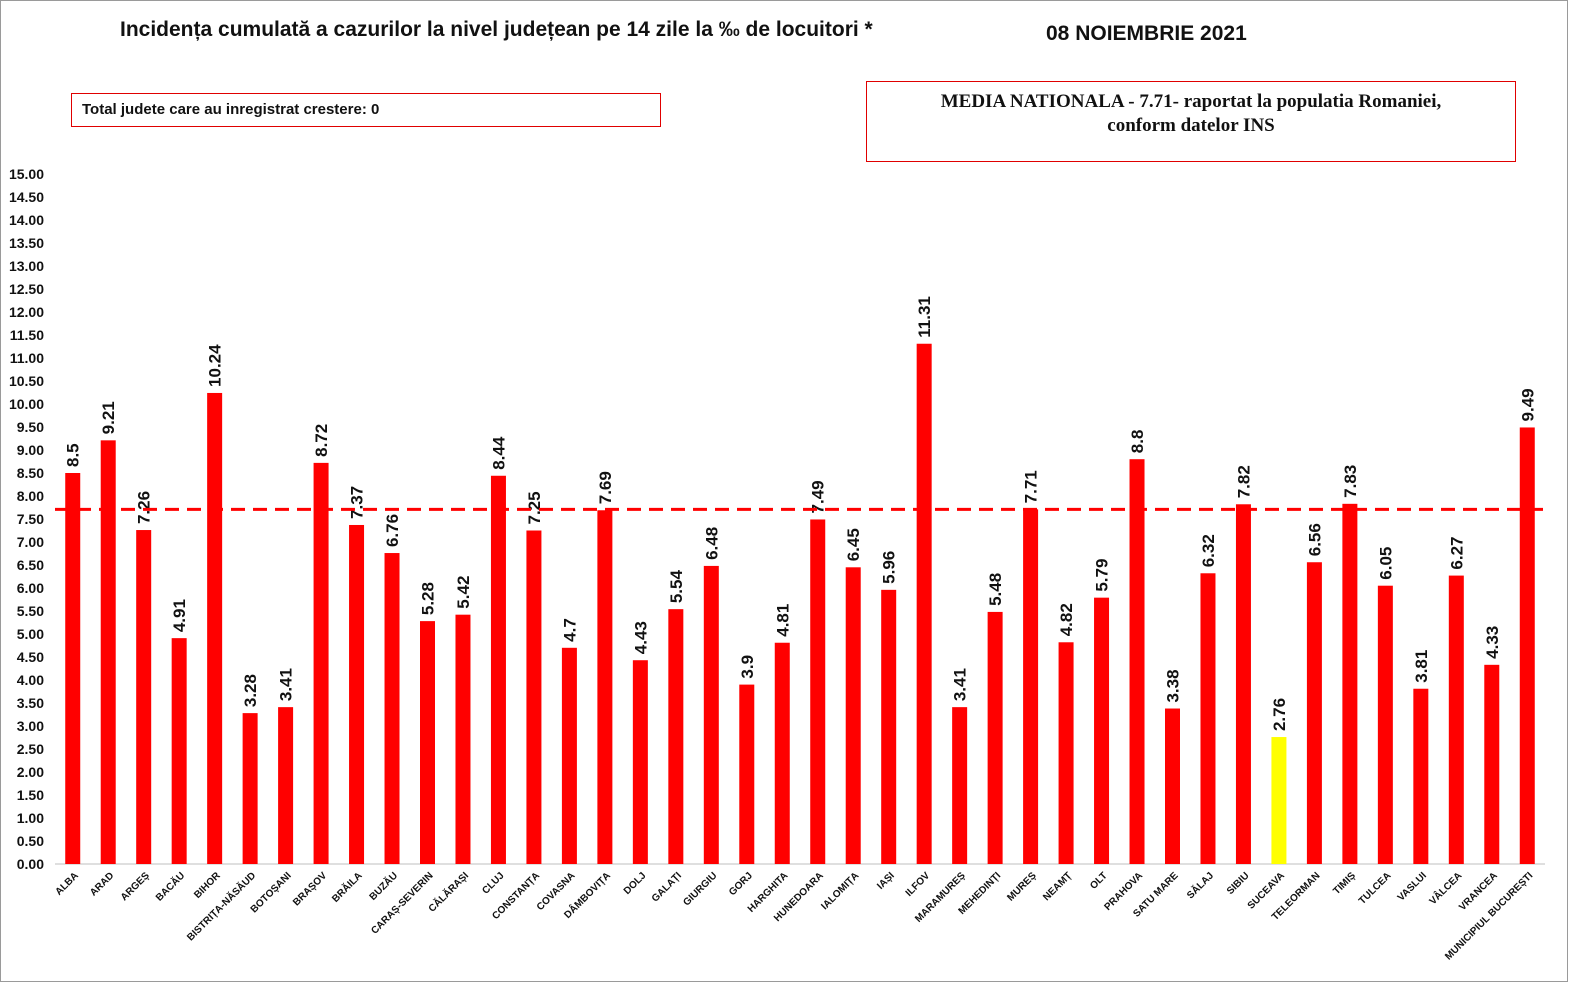  I want to click on y-tick-label: 6.00, so click(30, 588).